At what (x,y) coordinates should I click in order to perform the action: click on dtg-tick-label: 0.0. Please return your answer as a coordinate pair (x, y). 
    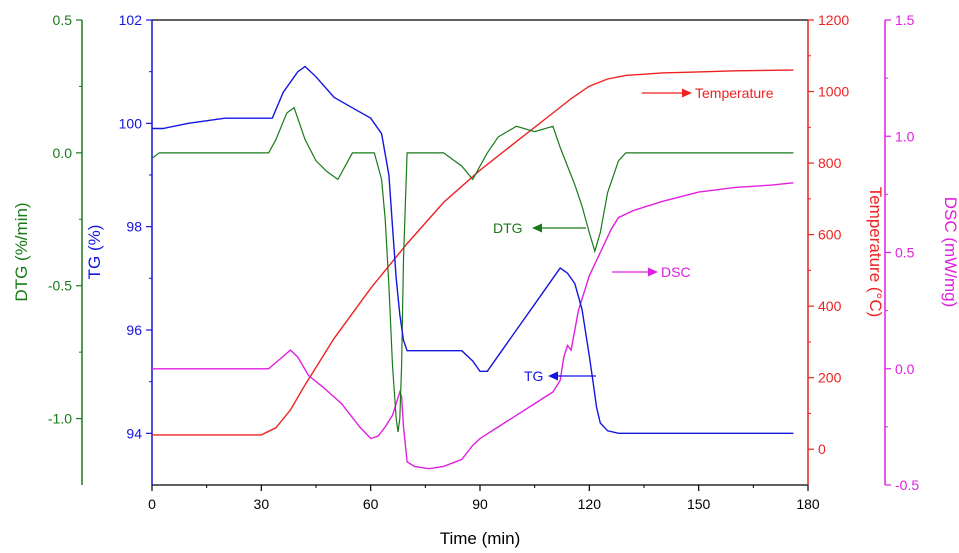
    Looking at the image, I should click on (63, 153).